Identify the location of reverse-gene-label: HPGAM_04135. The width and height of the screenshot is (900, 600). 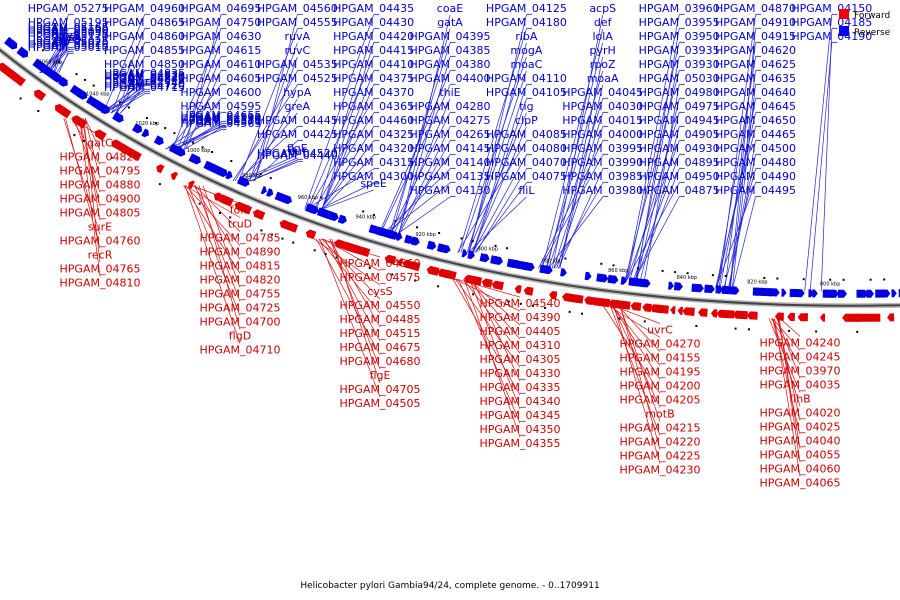
(450, 176).